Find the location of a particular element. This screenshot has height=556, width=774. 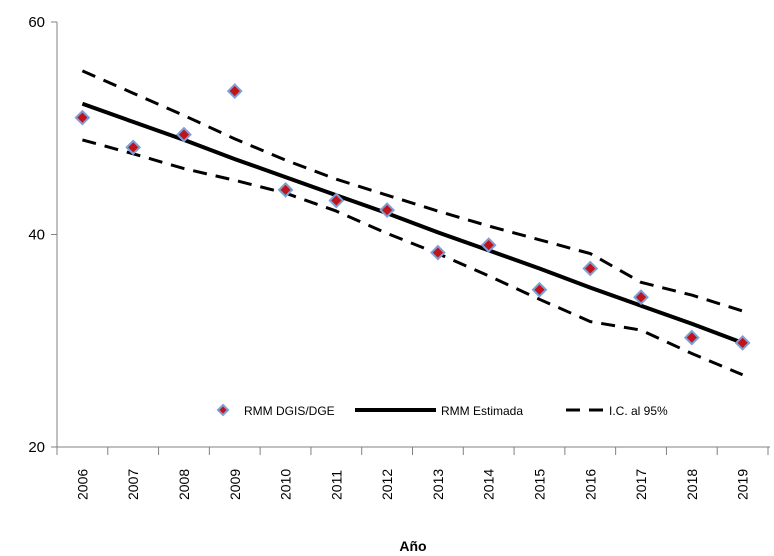

x-tick-label: 2010 is located at coordinates (286, 484).